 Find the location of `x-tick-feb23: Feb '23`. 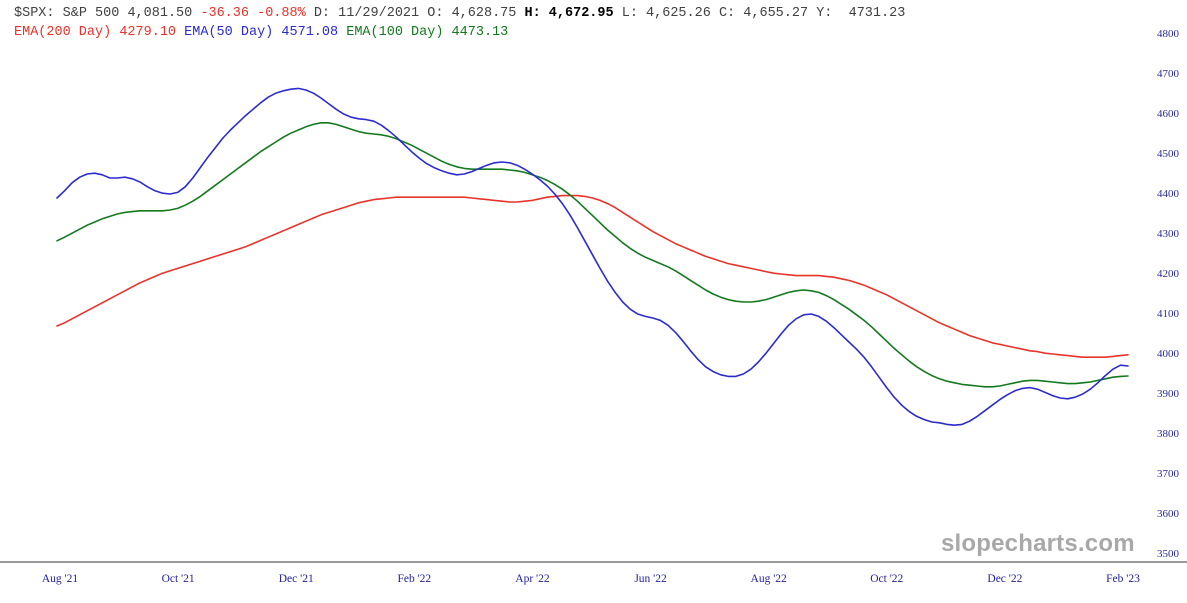

x-tick-feb23: Feb '23 is located at coordinates (1123, 579).